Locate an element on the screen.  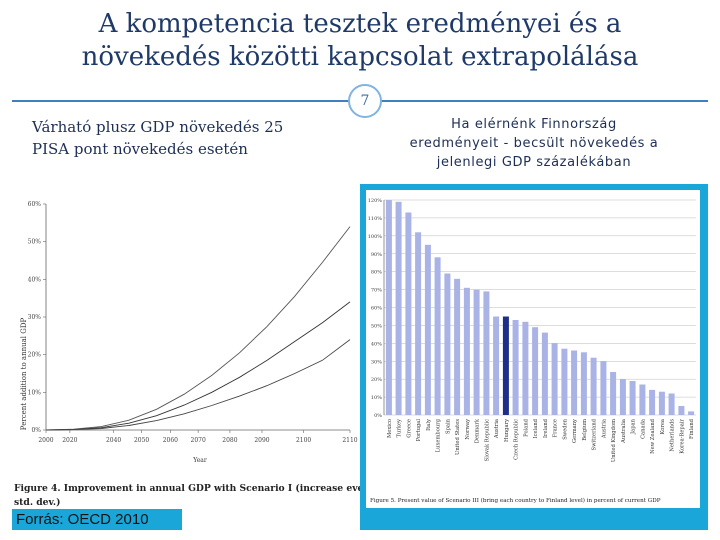
line-chart-xlabel: Year is located at coordinates (199, 460).